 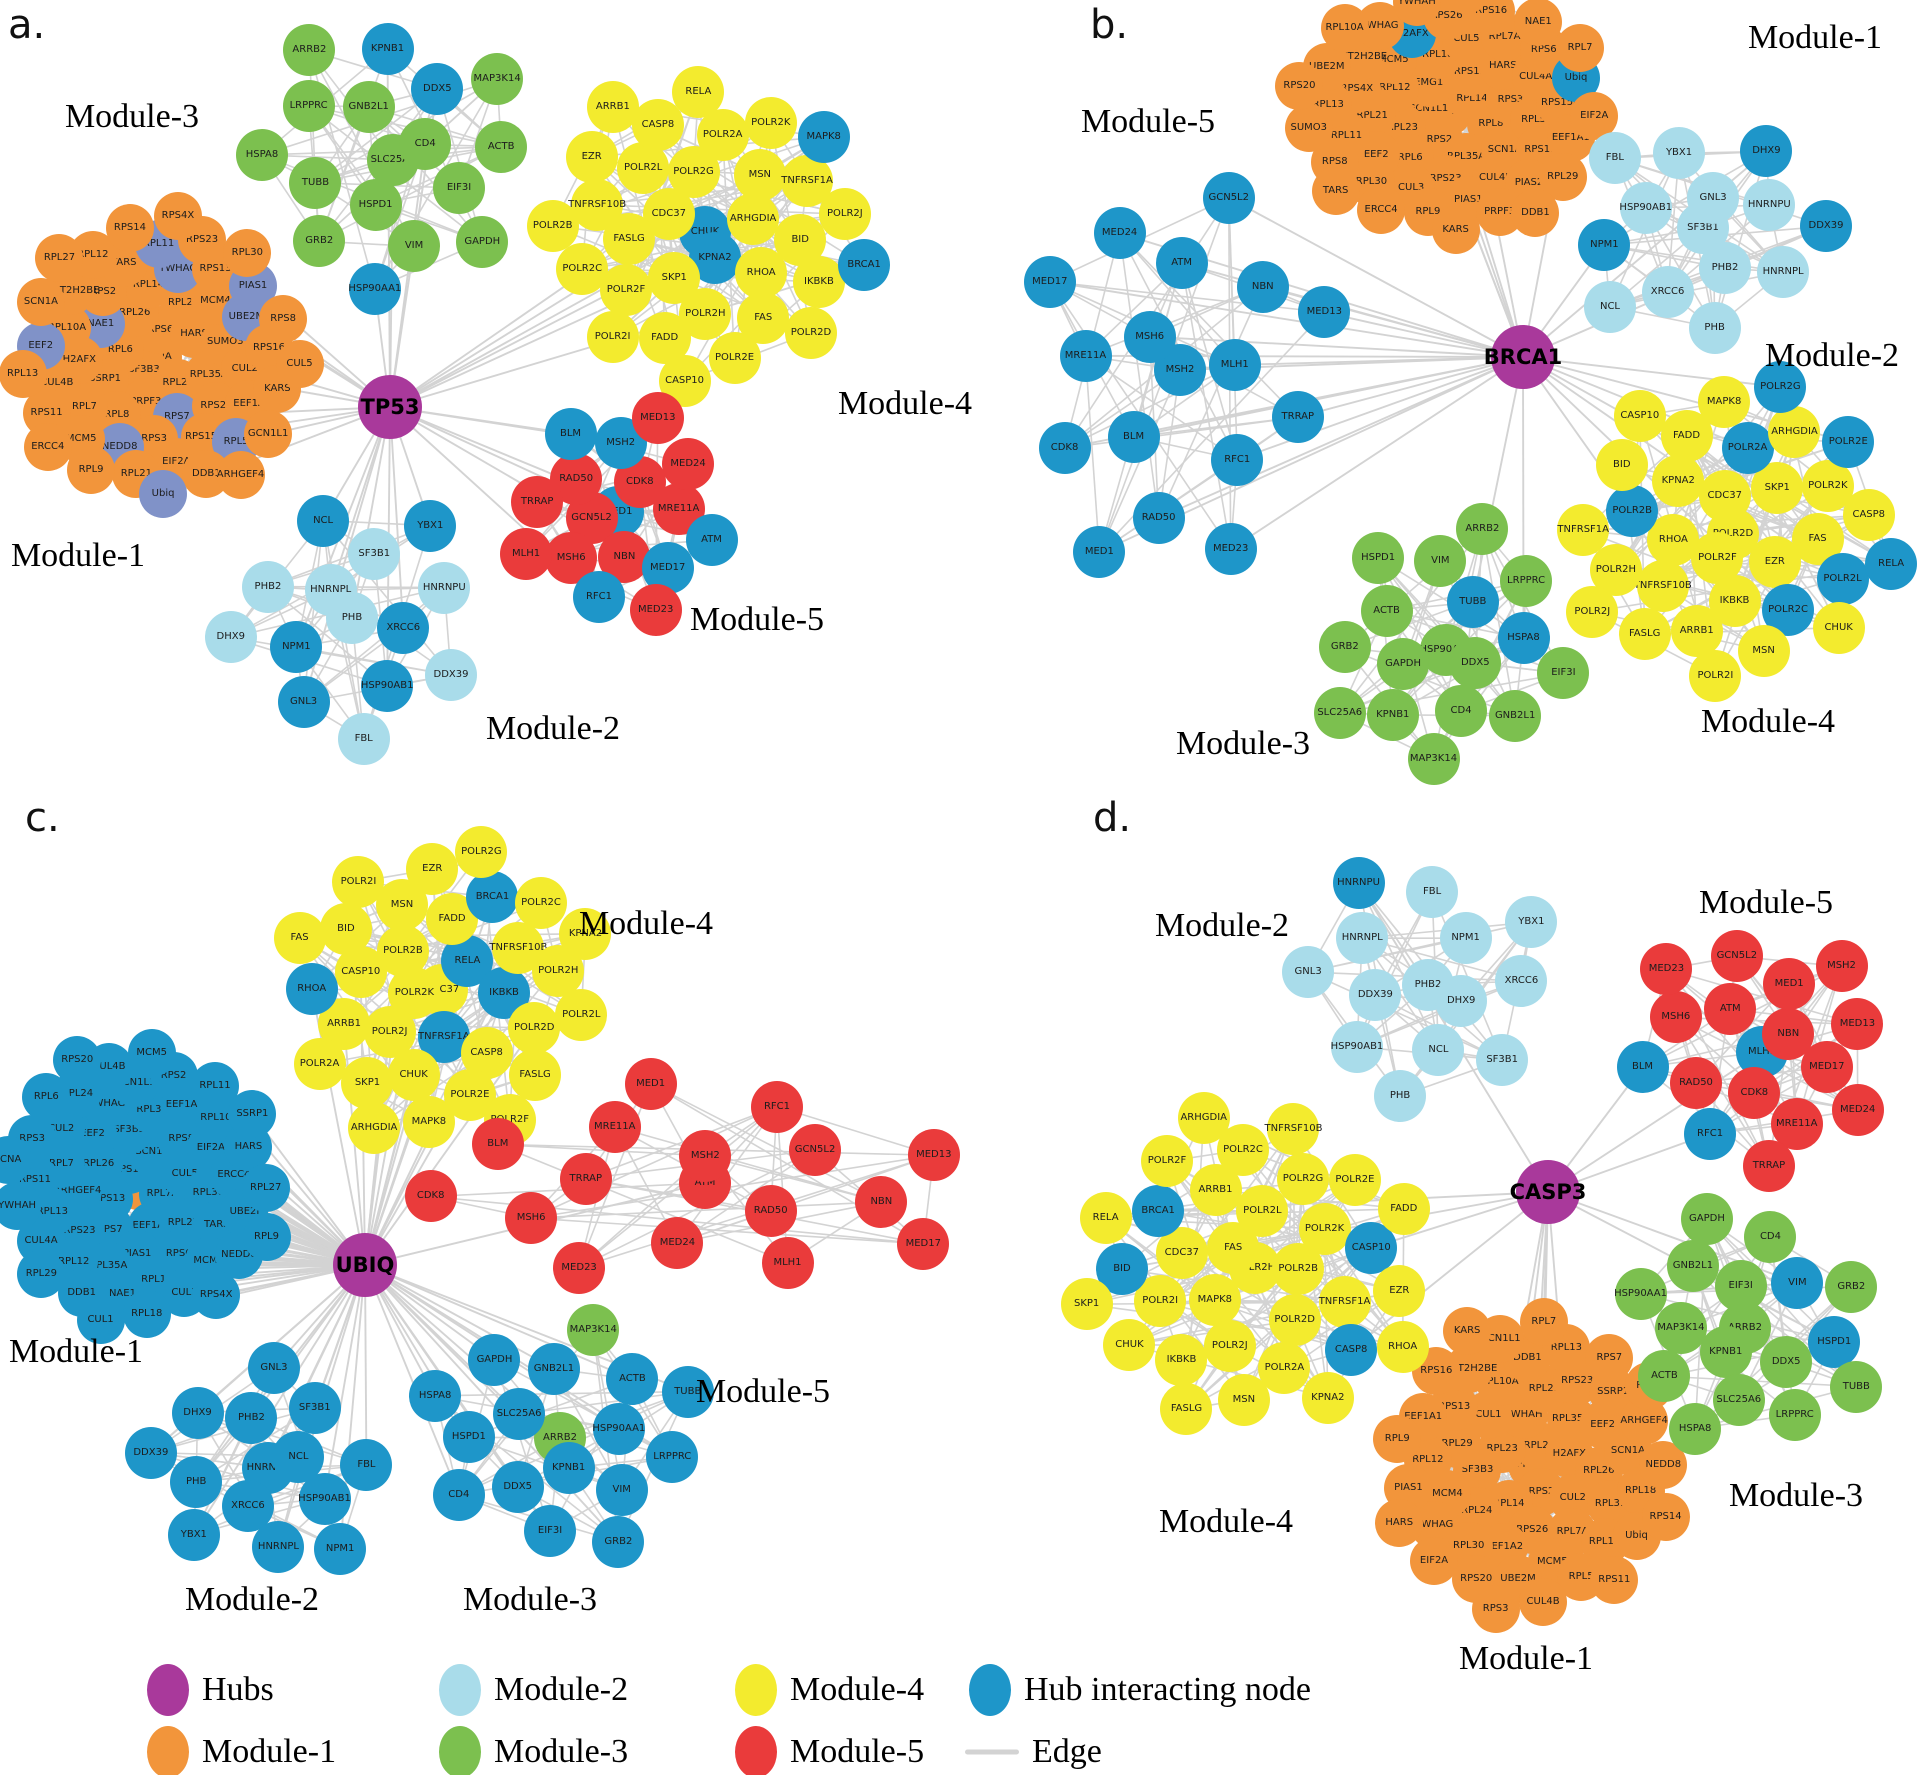 What do you see at coordinates (1167, 1161) in the screenshot?
I see `node-polr2f: POLR2F` at bounding box center [1167, 1161].